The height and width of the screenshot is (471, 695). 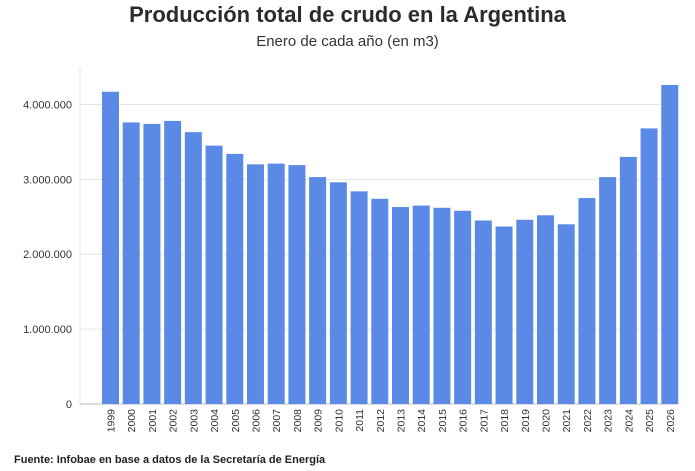 What do you see at coordinates (298, 421) in the screenshot?
I see `x-tick-label: 2008` at bounding box center [298, 421].